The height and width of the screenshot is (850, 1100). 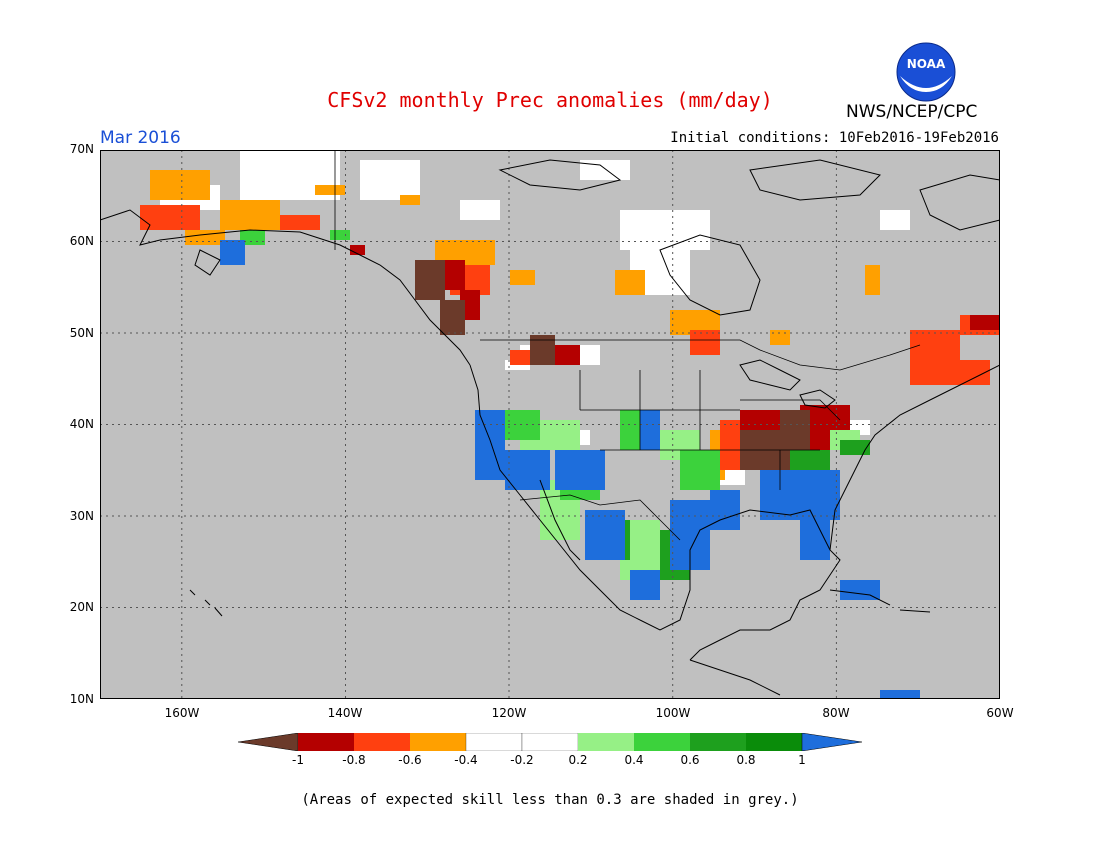 I want to click on lon-label: 60W, so click(x=1000, y=713).